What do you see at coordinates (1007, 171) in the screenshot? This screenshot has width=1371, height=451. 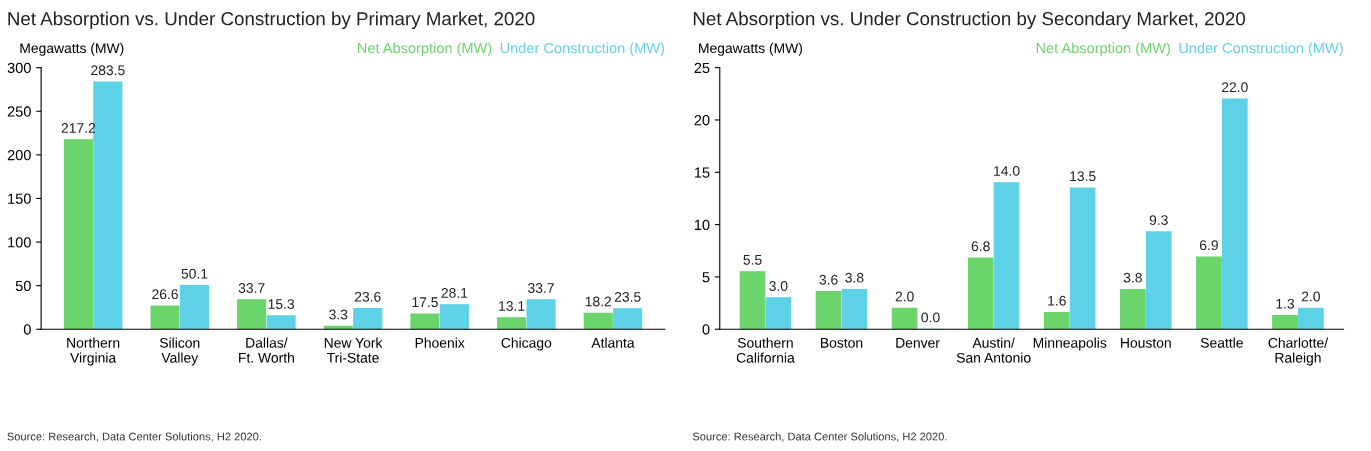 I see `data-label: 14.0` at bounding box center [1007, 171].